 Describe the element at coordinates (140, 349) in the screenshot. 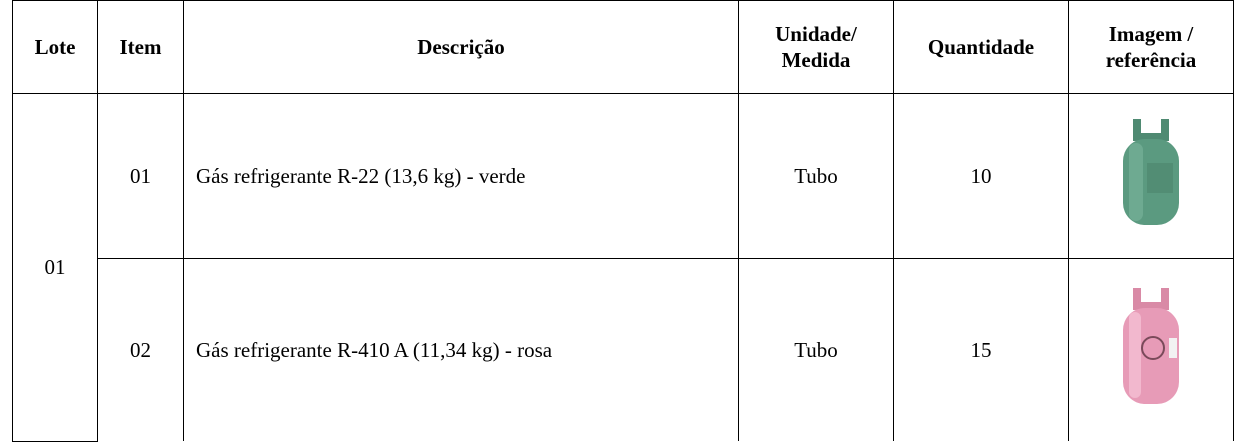

I see `item-cell: 02` at that location.